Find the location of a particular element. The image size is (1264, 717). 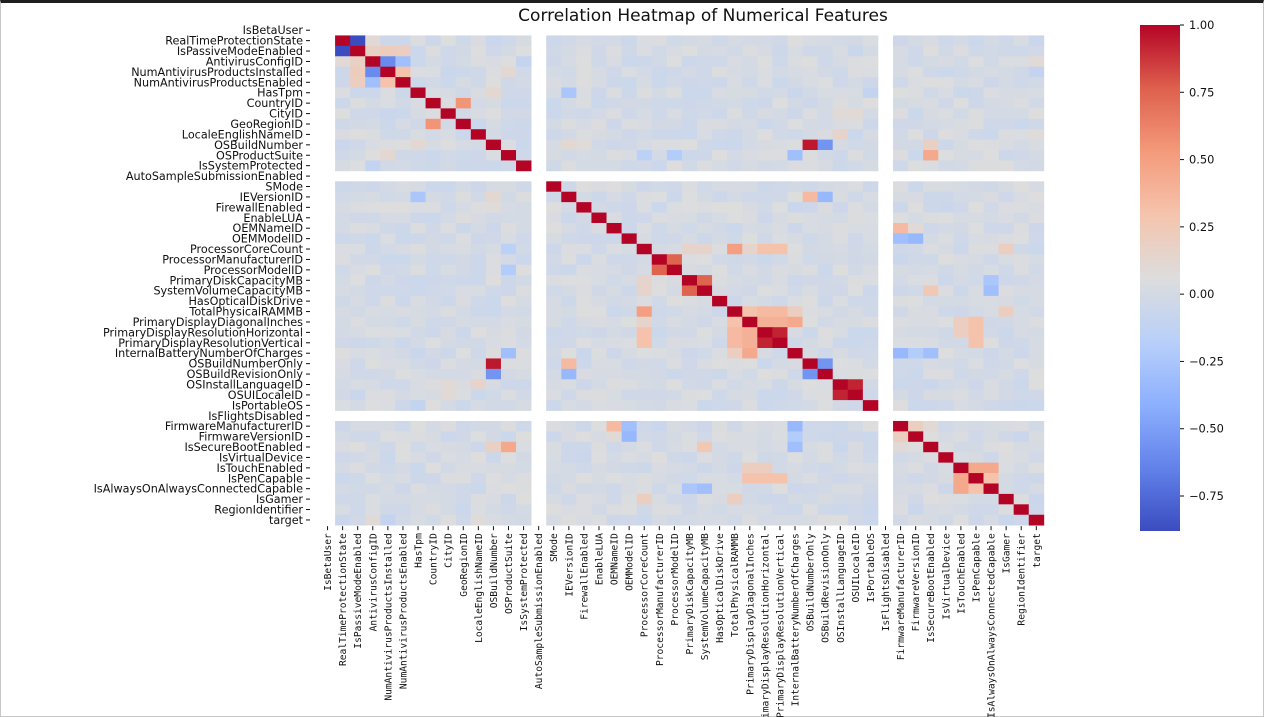

row-label: GeoRegionID is located at coordinates (266, 124).